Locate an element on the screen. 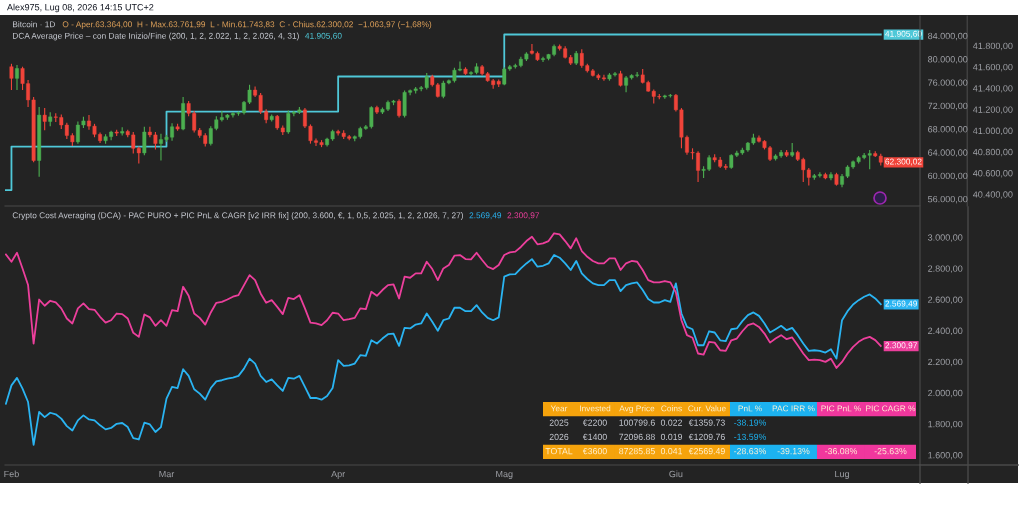  text: 2025 is located at coordinates (559, 422).